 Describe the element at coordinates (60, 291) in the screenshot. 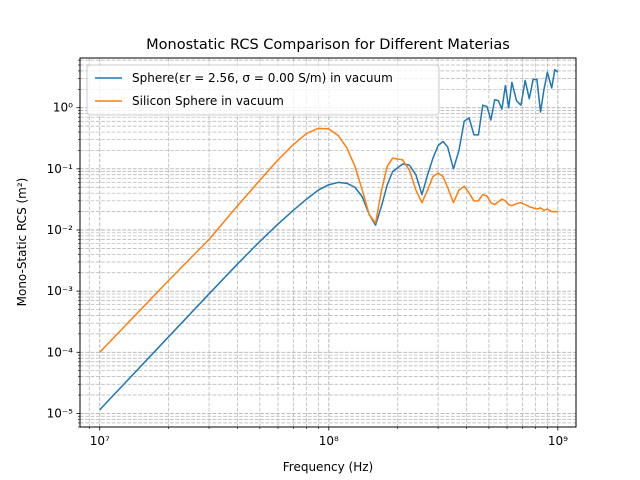

I see `y-tick-label: 10⁻³` at that location.